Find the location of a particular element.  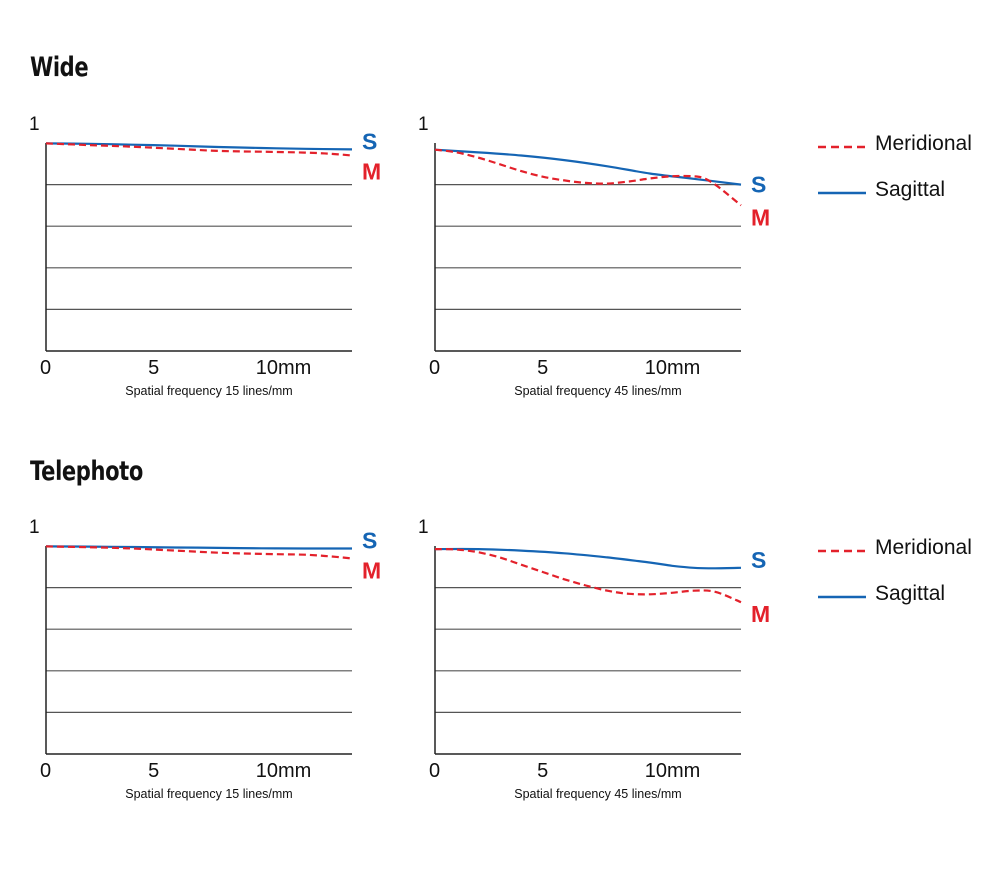

section-title-wide: Wide is located at coordinates (59, 67).